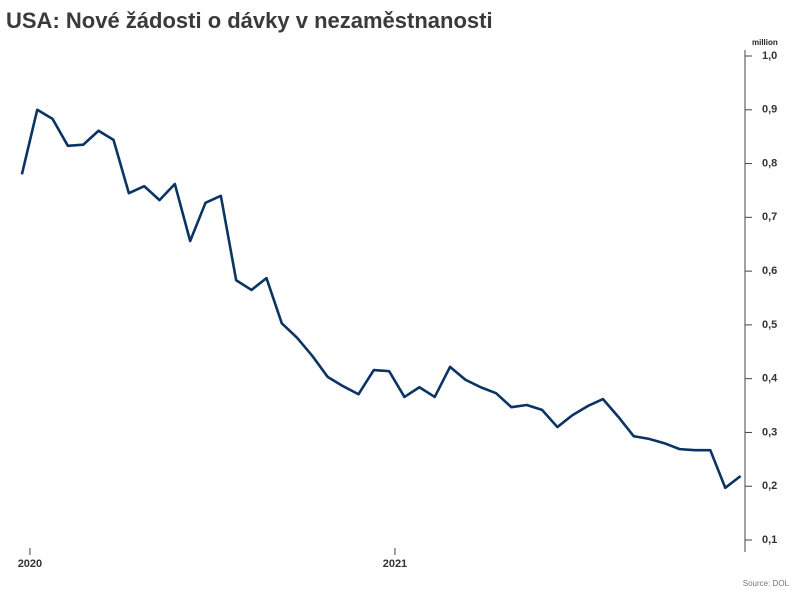 The image size is (800, 600). I want to click on x-tick-label: 2020, so click(30, 564).